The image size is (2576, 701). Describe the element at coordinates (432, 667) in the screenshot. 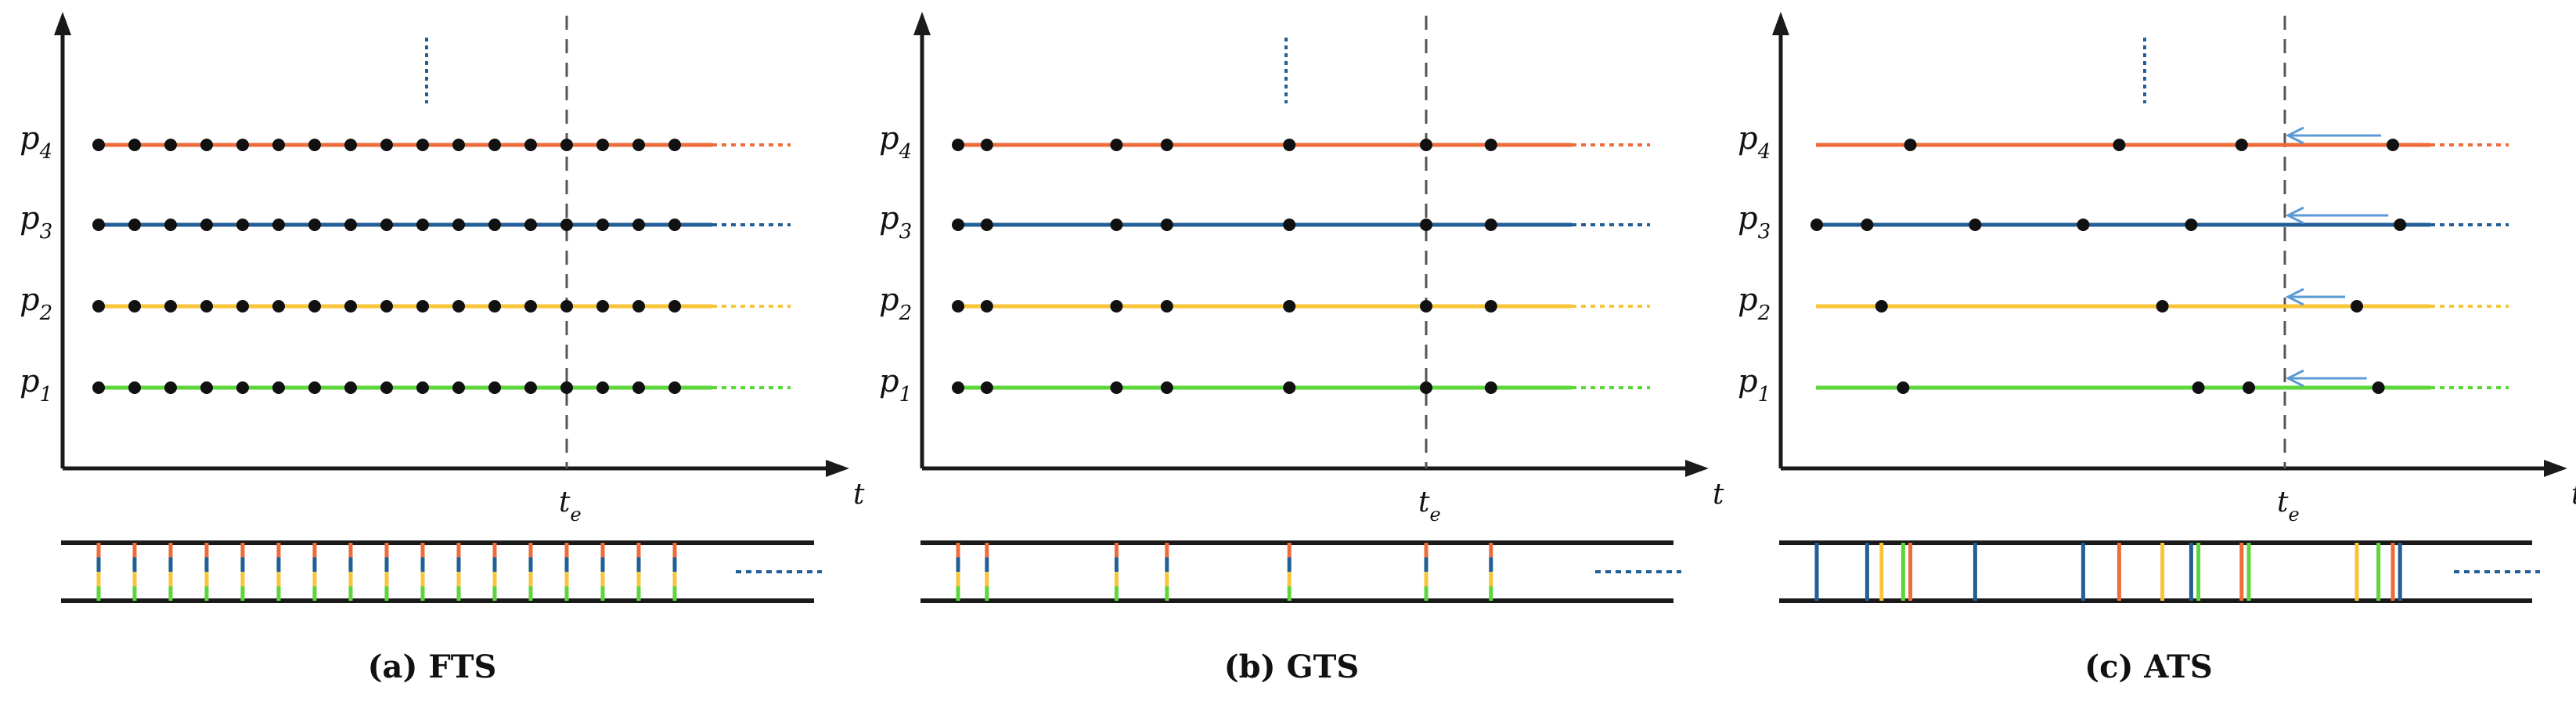

I see `caption-fts: (a) FTS` at that location.